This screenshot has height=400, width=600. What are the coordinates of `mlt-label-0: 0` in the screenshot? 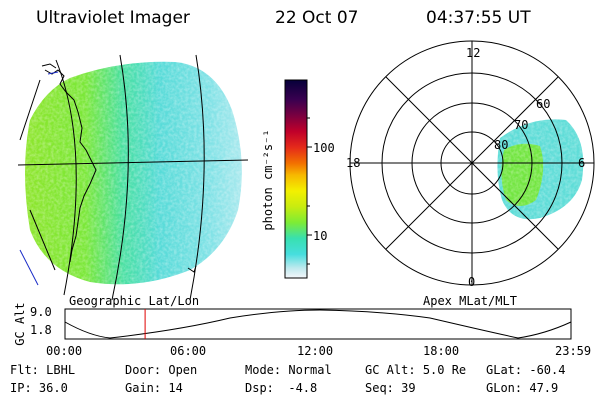 It's located at (472, 282).